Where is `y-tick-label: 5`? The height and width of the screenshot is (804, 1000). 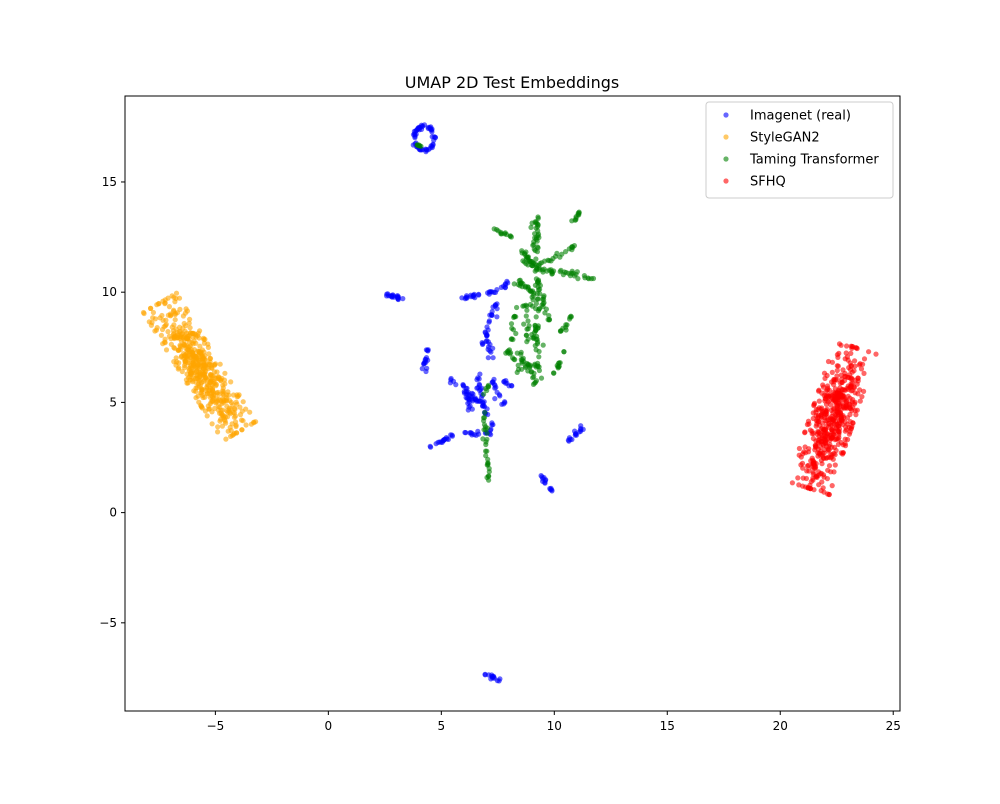
y-tick-label: 5 is located at coordinates (113, 402).